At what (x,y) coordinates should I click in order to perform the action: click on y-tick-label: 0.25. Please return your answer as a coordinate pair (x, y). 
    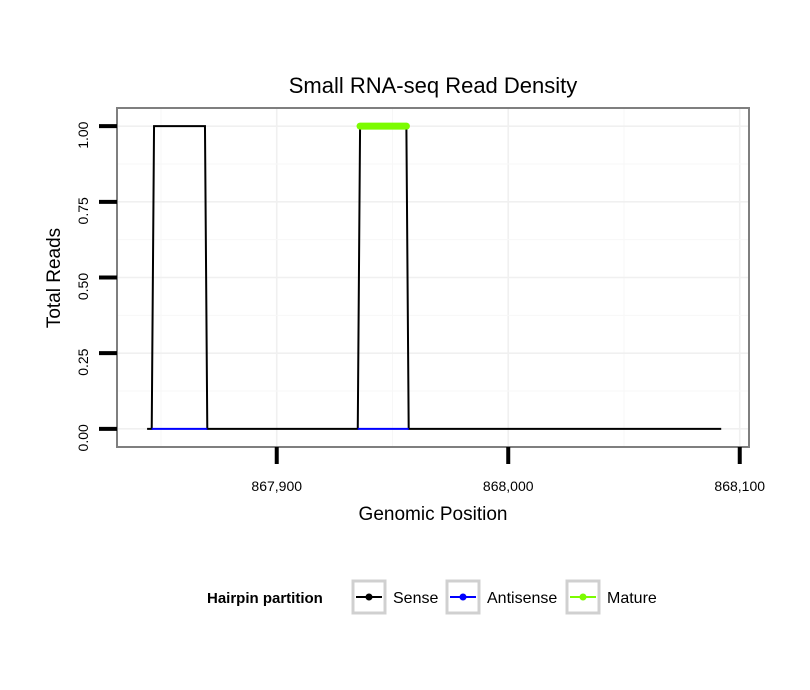
    Looking at the image, I should click on (83, 361).